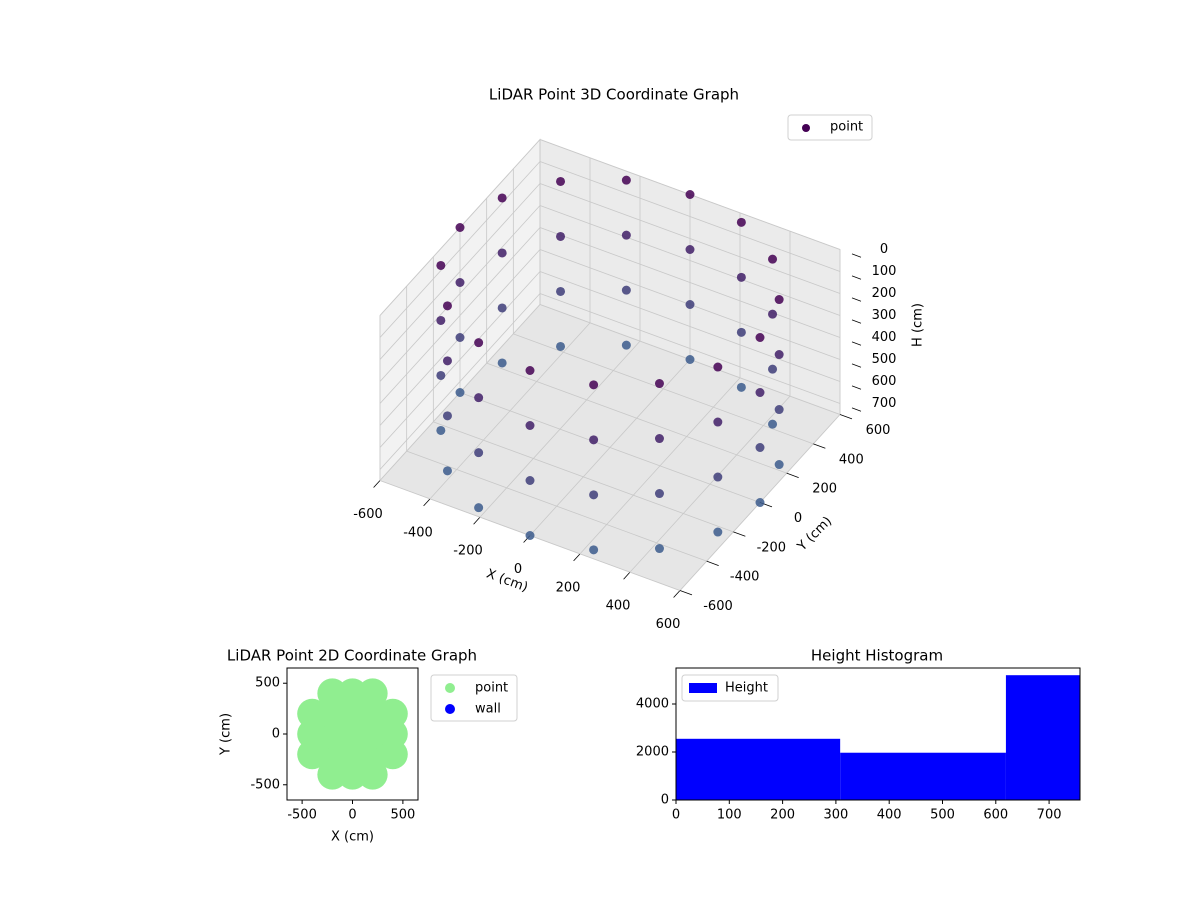 The width and height of the screenshot is (1200, 900). What do you see at coordinates (884, 381) in the screenshot?
I see `z-tick-label: 600` at bounding box center [884, 381].